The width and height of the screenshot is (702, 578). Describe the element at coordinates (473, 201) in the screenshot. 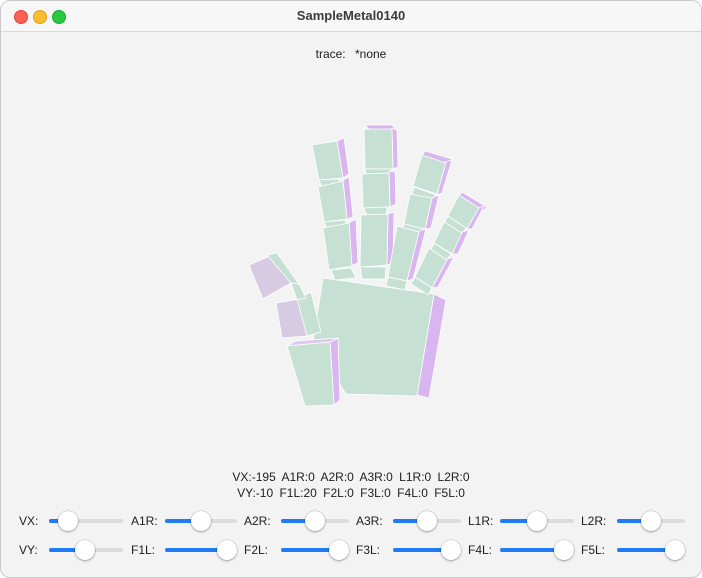

I see `little-top` at that location.